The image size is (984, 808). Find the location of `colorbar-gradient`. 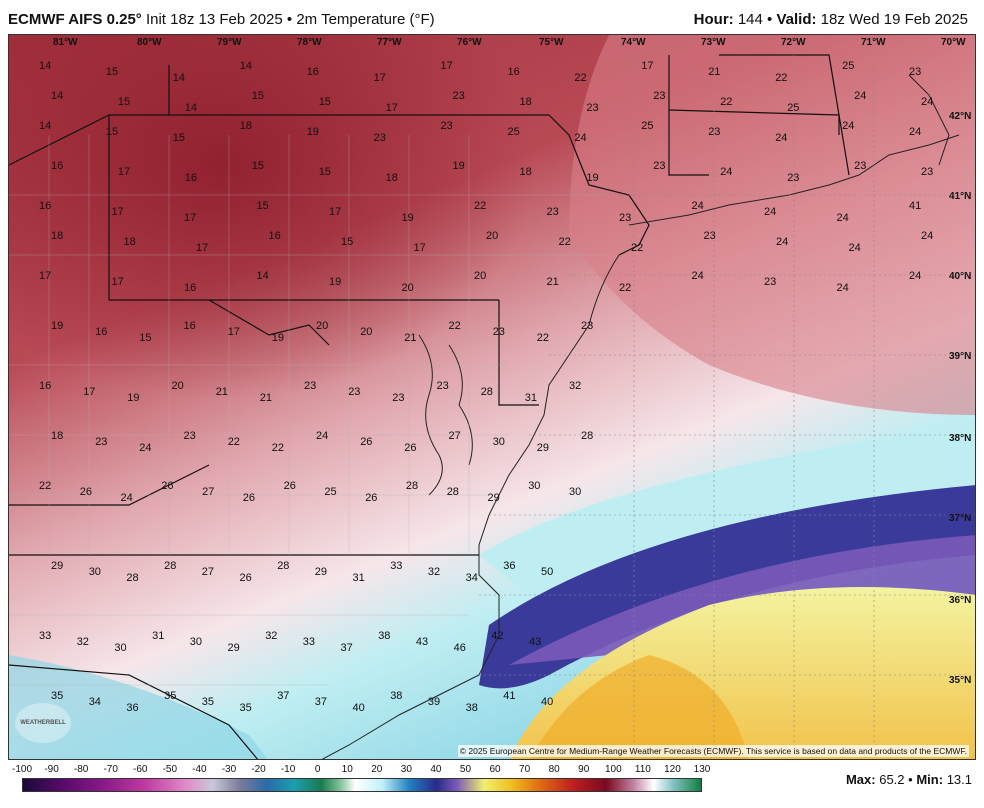

colorbar-gradient is located at coordinates (362, 785).